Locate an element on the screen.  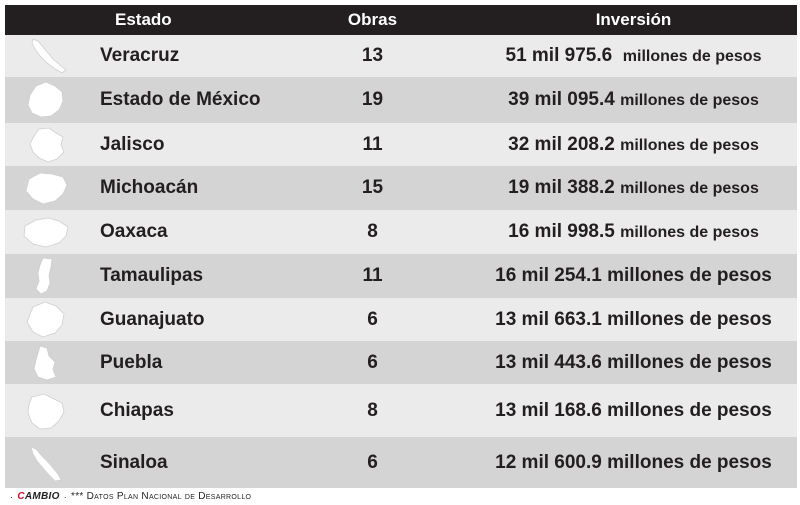
investment-amount: 16 mil 254.1 millones de pesos is located at coordinates (633, 275).